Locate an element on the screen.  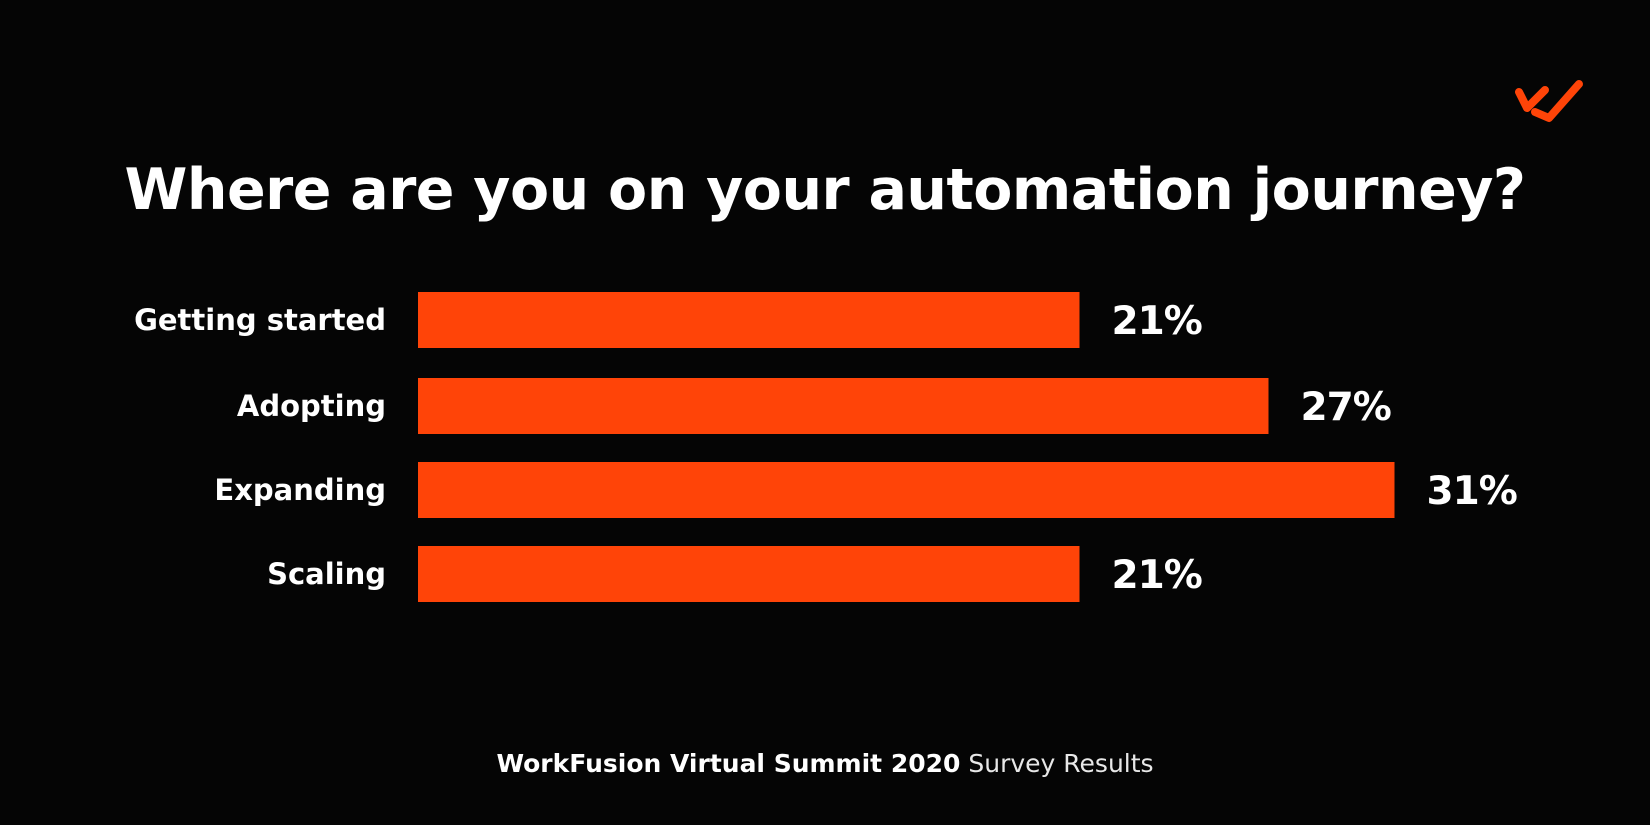
category-label: Scaling is located at coordinates (326, 574).